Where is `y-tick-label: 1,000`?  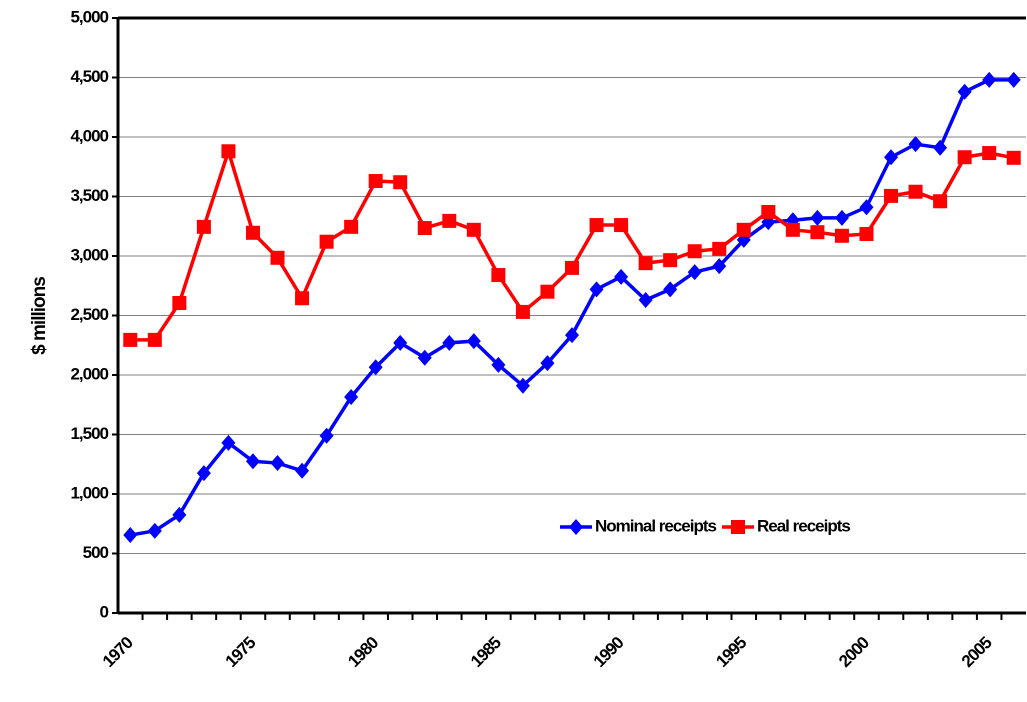 y-tick-label: 1,000 is located at coordinates (89, 492).